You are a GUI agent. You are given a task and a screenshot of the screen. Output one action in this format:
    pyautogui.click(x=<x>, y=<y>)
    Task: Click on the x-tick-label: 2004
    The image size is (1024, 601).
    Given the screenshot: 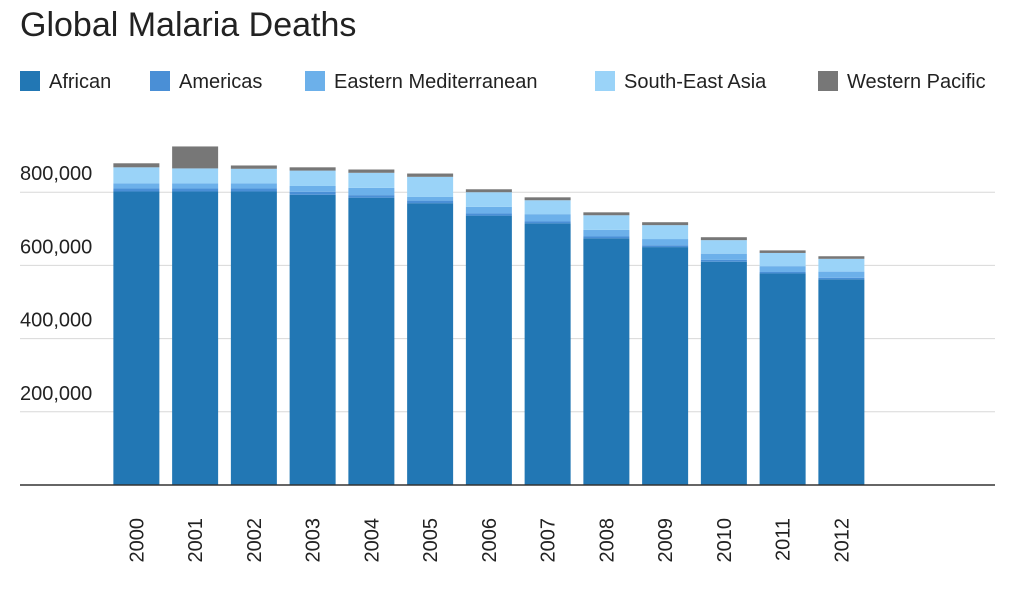 What is the action you would take?
    pyautogui.click(x=372, y=540)
    